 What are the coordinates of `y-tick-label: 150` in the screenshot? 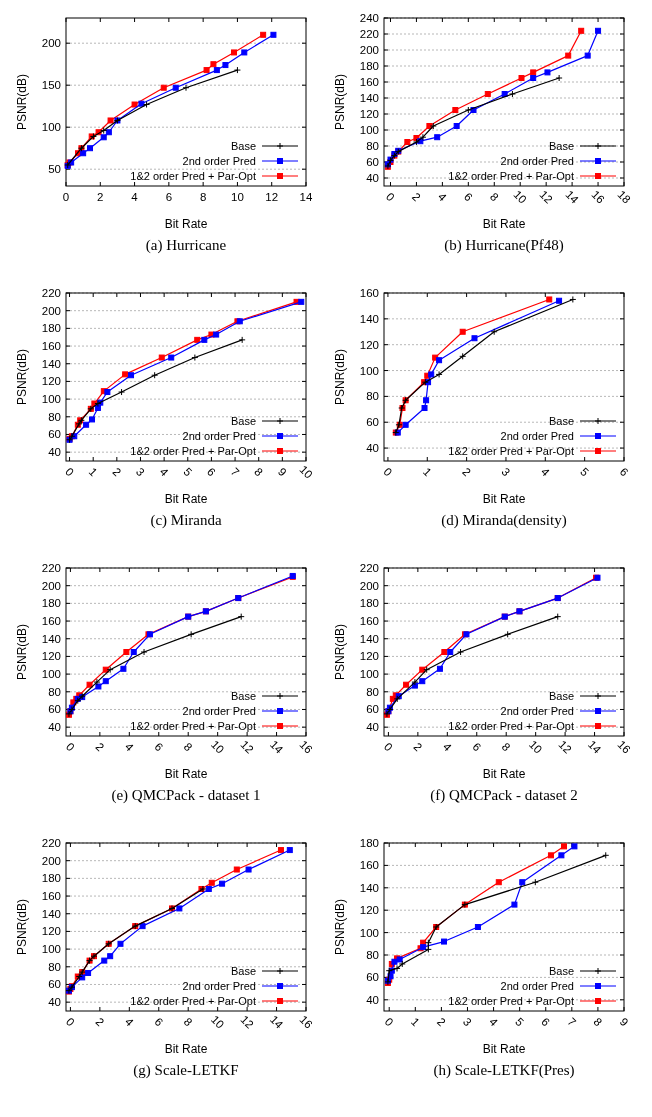 It's located at (51, 85).